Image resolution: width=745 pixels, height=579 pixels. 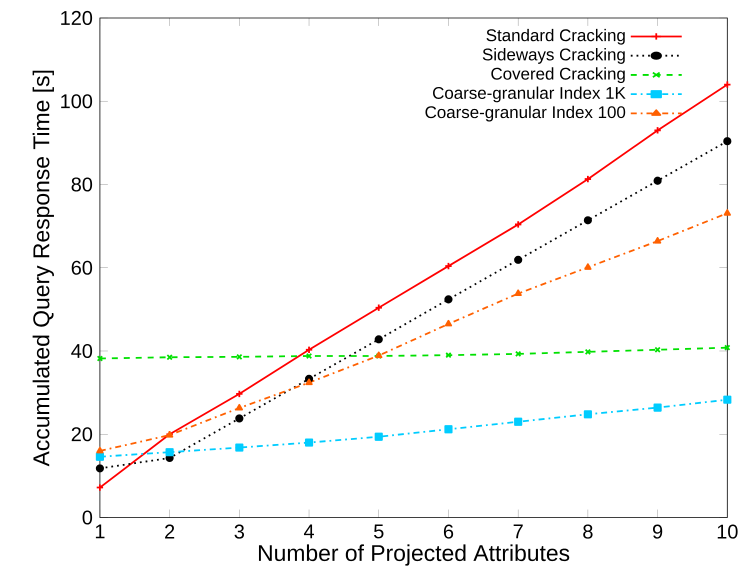 What do you see at coordinates (518, 531) in the screenshot?
I see `x-tick-label: 7` at bounding box center [518, 531].